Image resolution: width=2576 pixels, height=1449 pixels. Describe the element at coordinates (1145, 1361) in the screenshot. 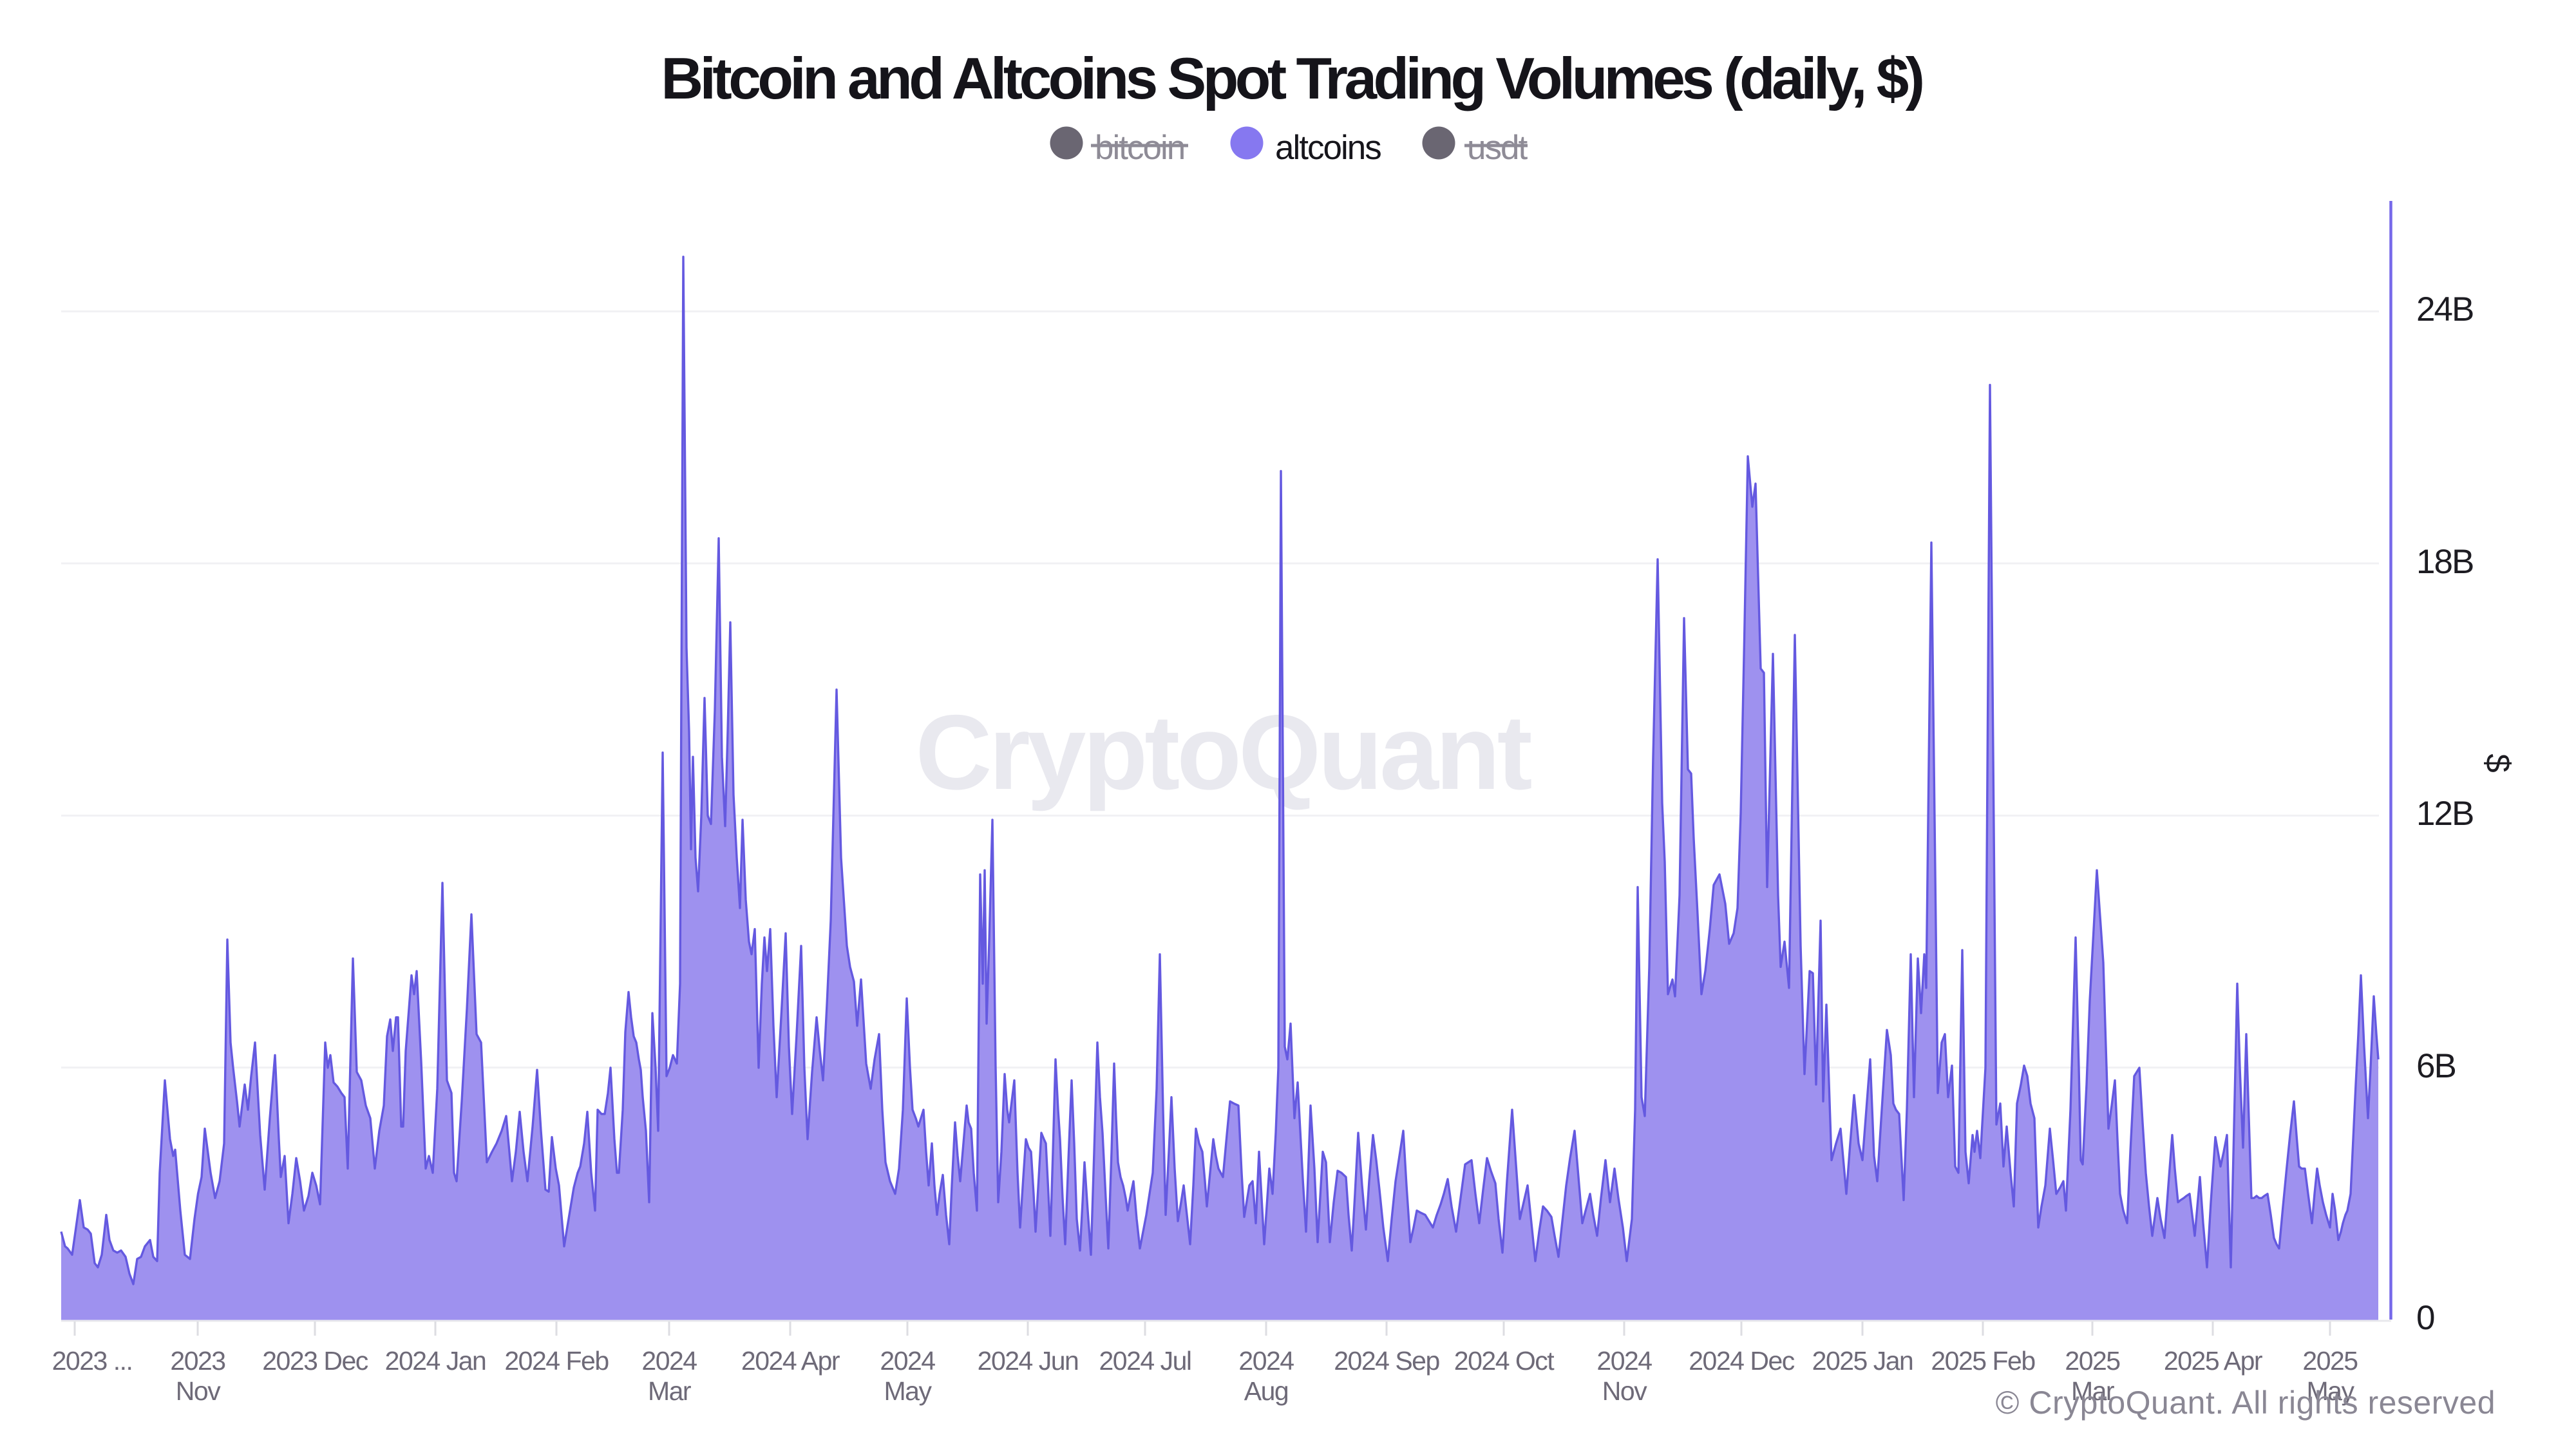

I see `svg-text: 2024 Jul` at that location.